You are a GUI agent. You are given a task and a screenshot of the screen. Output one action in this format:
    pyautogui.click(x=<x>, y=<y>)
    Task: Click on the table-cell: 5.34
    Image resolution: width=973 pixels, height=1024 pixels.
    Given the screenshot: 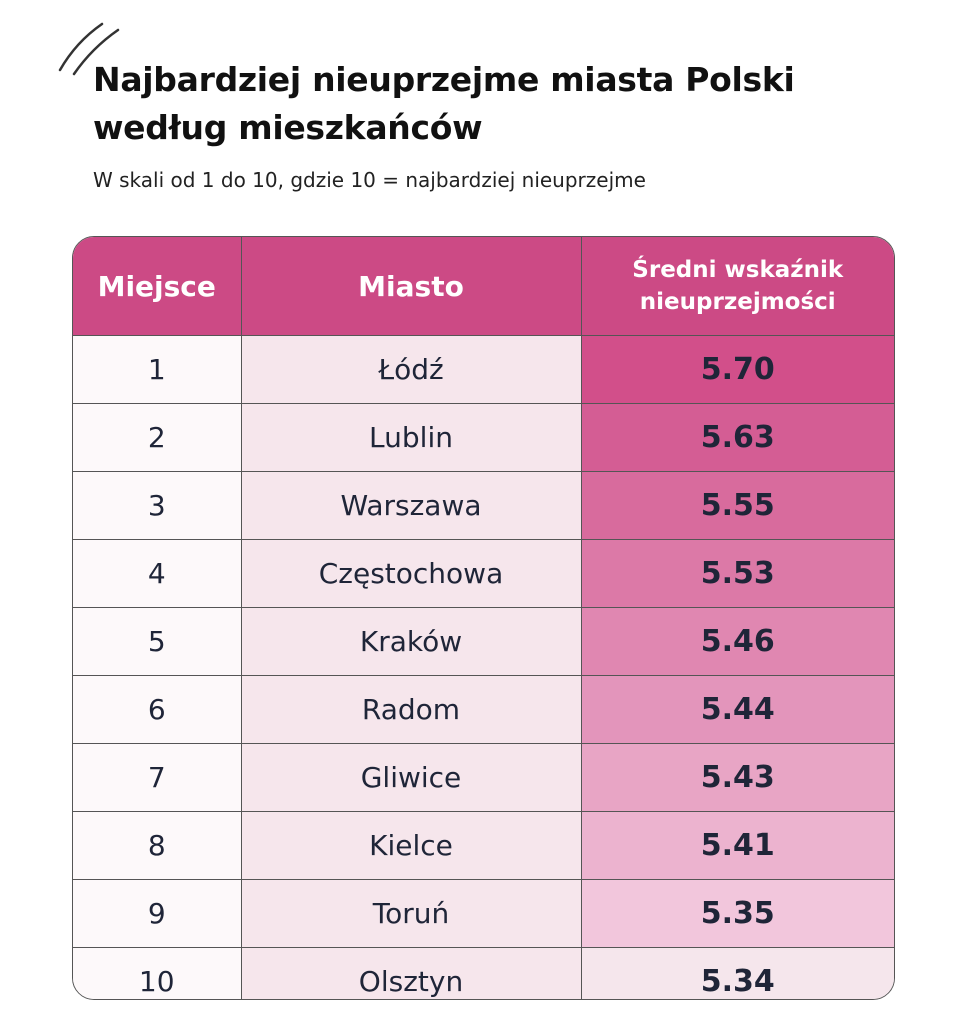 What is the action you would take?
    pyautogui.click(x=737, y=973)
    